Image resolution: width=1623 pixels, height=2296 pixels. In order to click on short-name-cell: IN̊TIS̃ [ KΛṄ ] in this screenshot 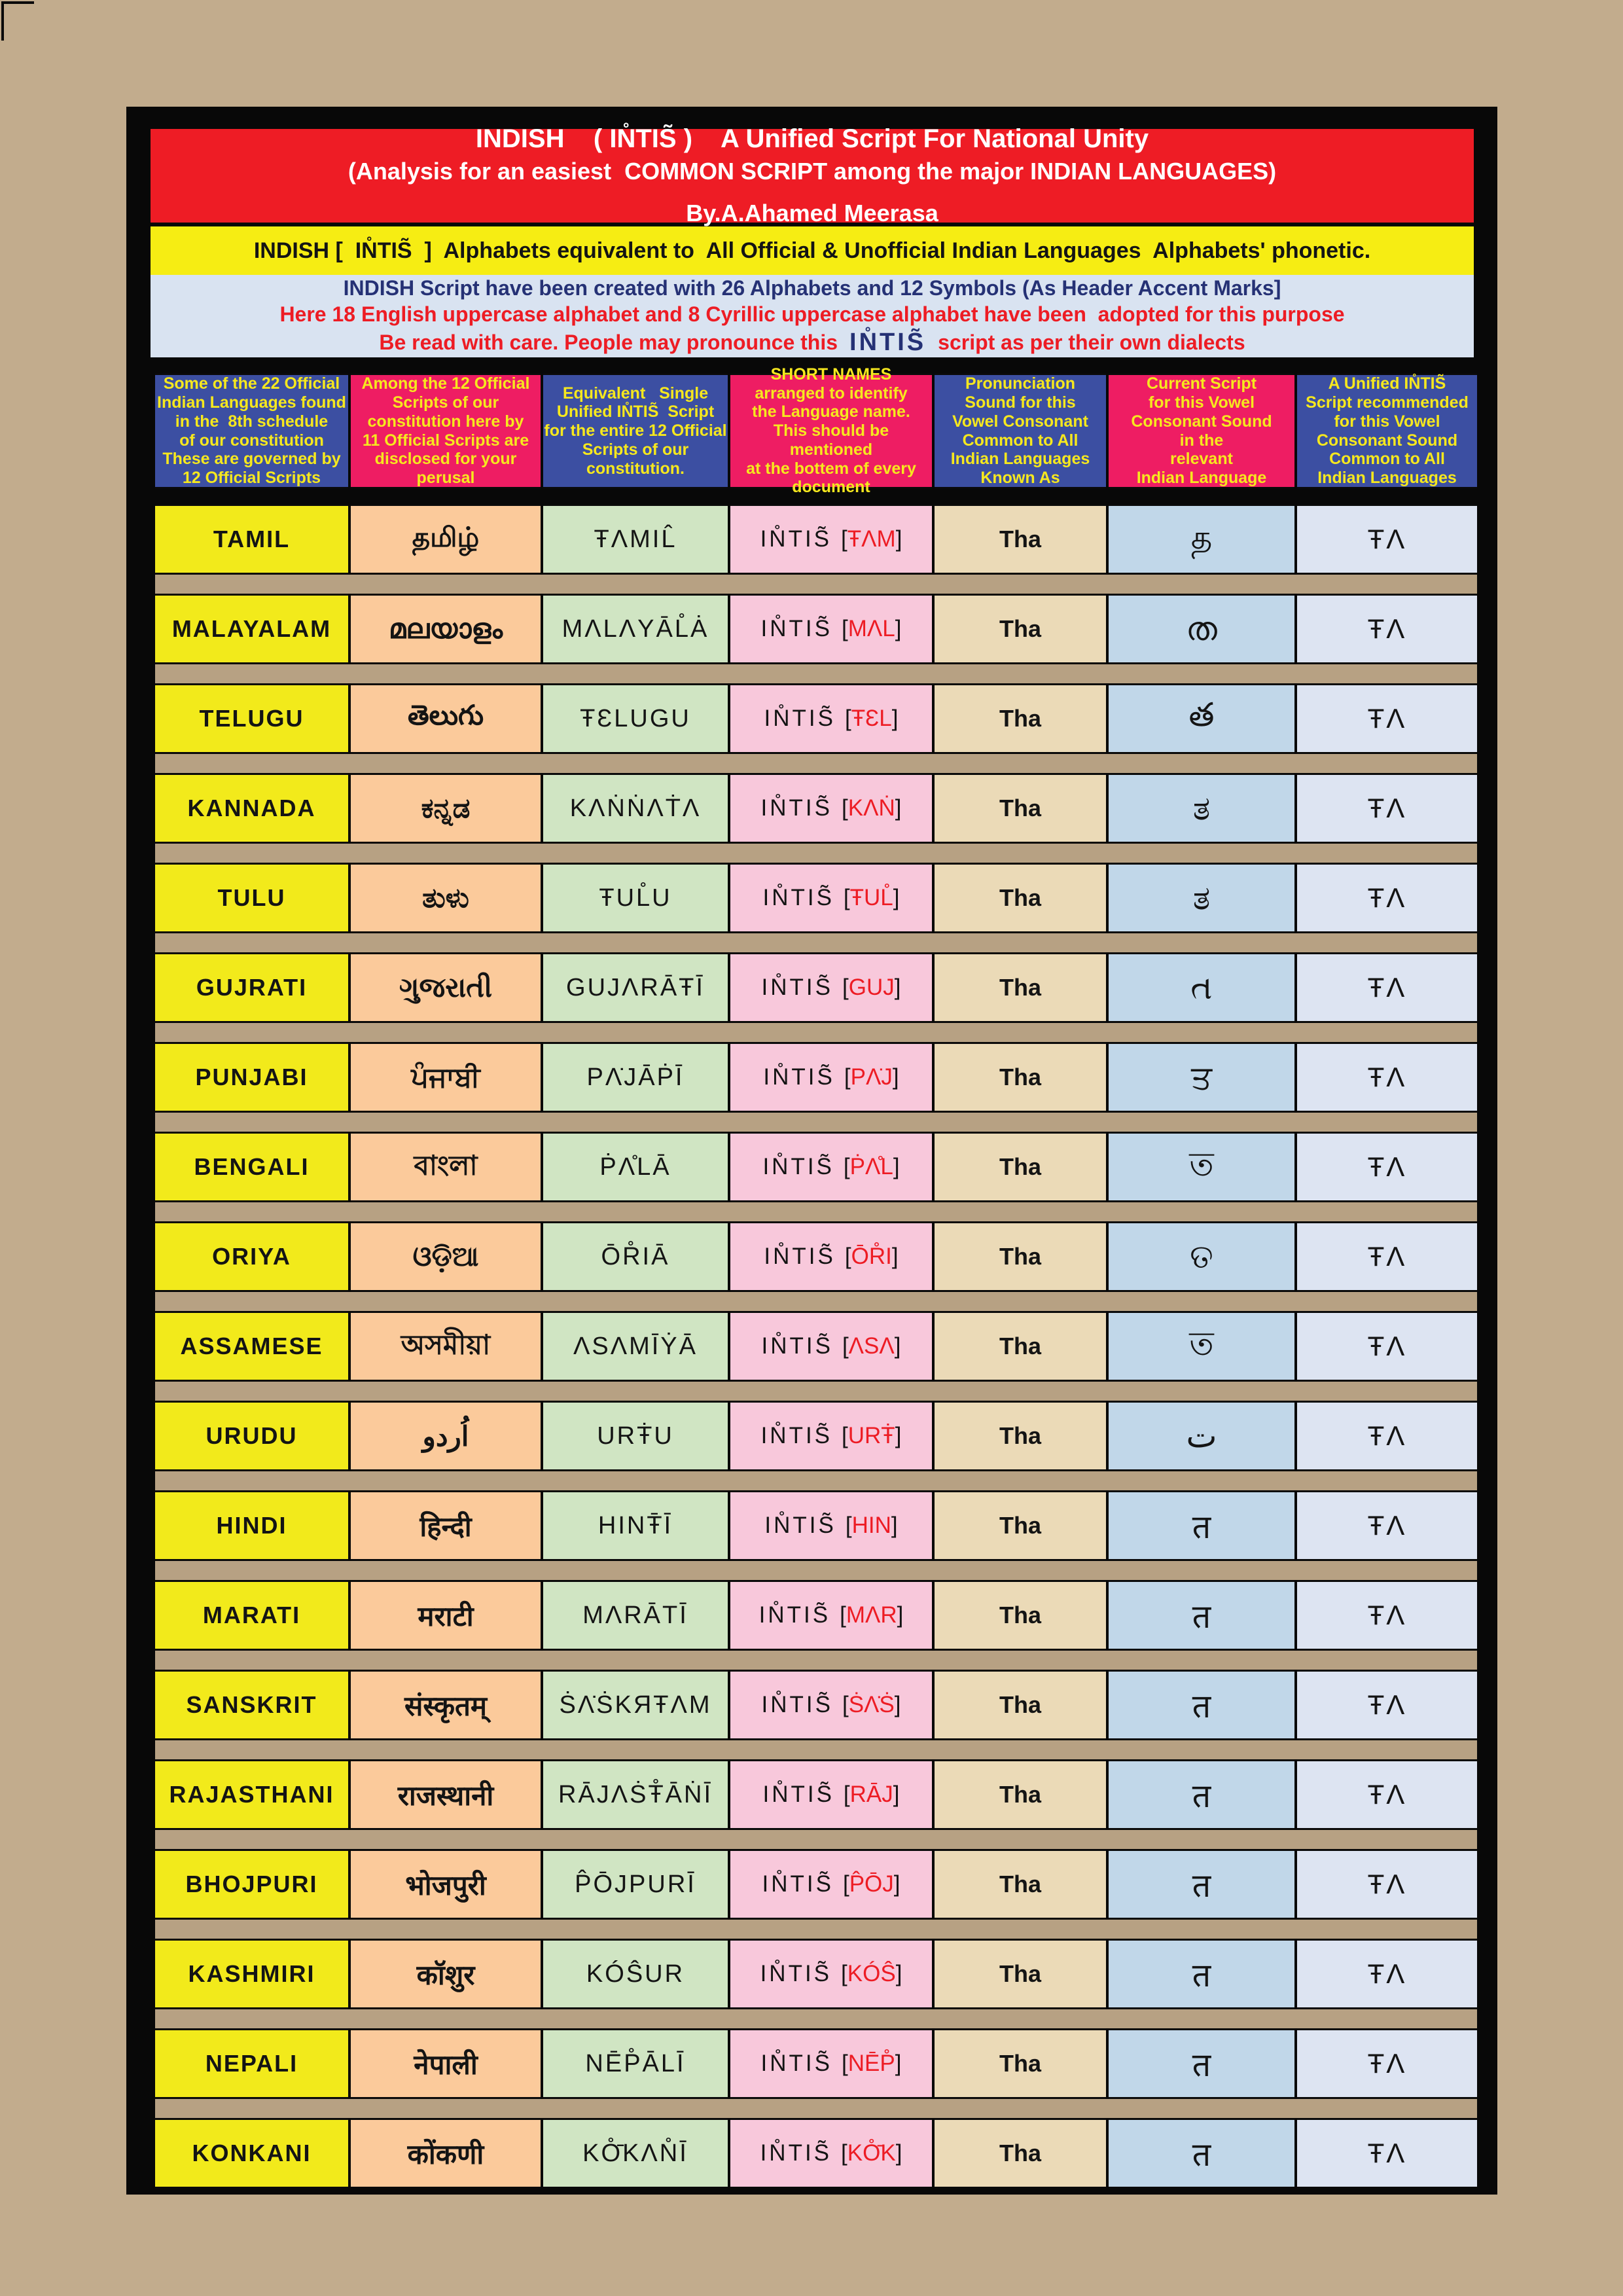, I will do `click(831, 808)`.